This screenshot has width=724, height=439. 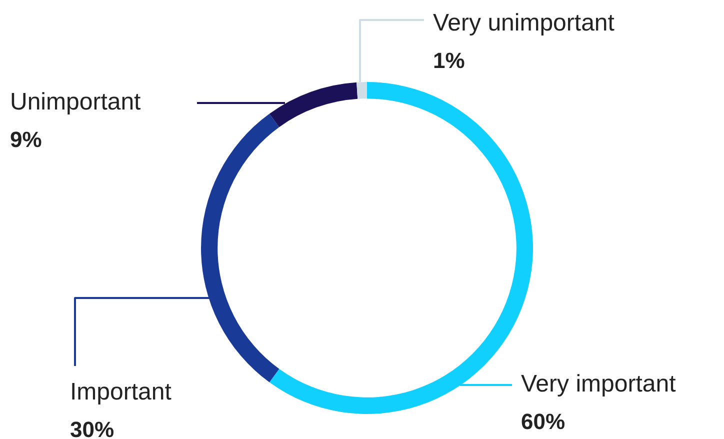 I want to click on legend-label: Unimportant, so click(x=76, y=102).